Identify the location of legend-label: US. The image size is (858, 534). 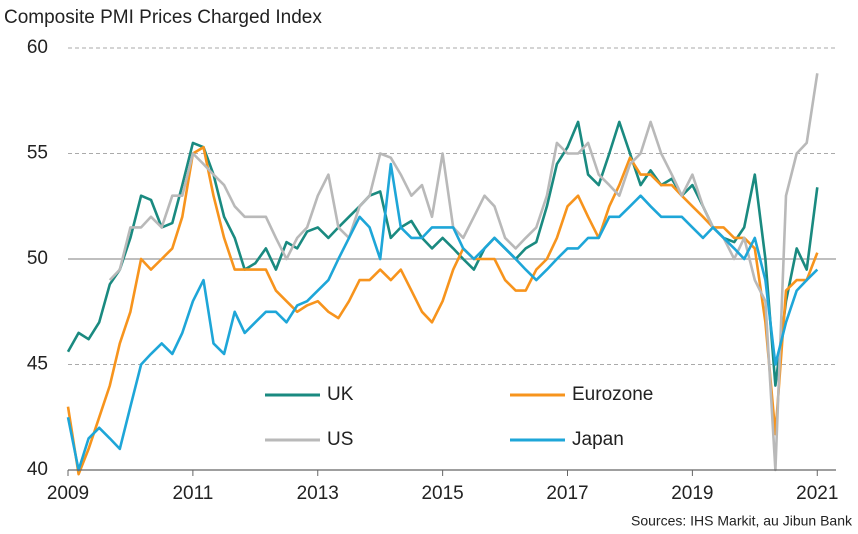
(340, 439).